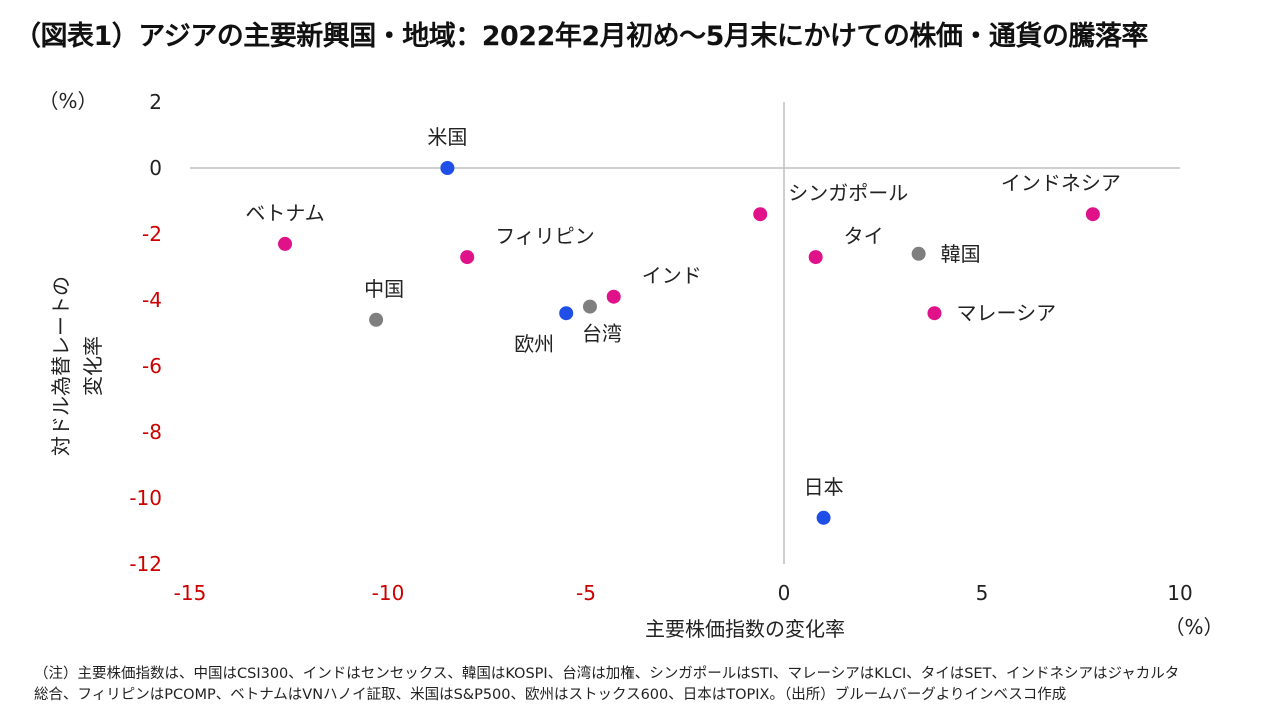 The height and width of the screenshot is (720, 1280). What do you see at coordinates (152, 432) in the screenshot?
I see `y-tick-label: -8` at bounding box center [152, 432].